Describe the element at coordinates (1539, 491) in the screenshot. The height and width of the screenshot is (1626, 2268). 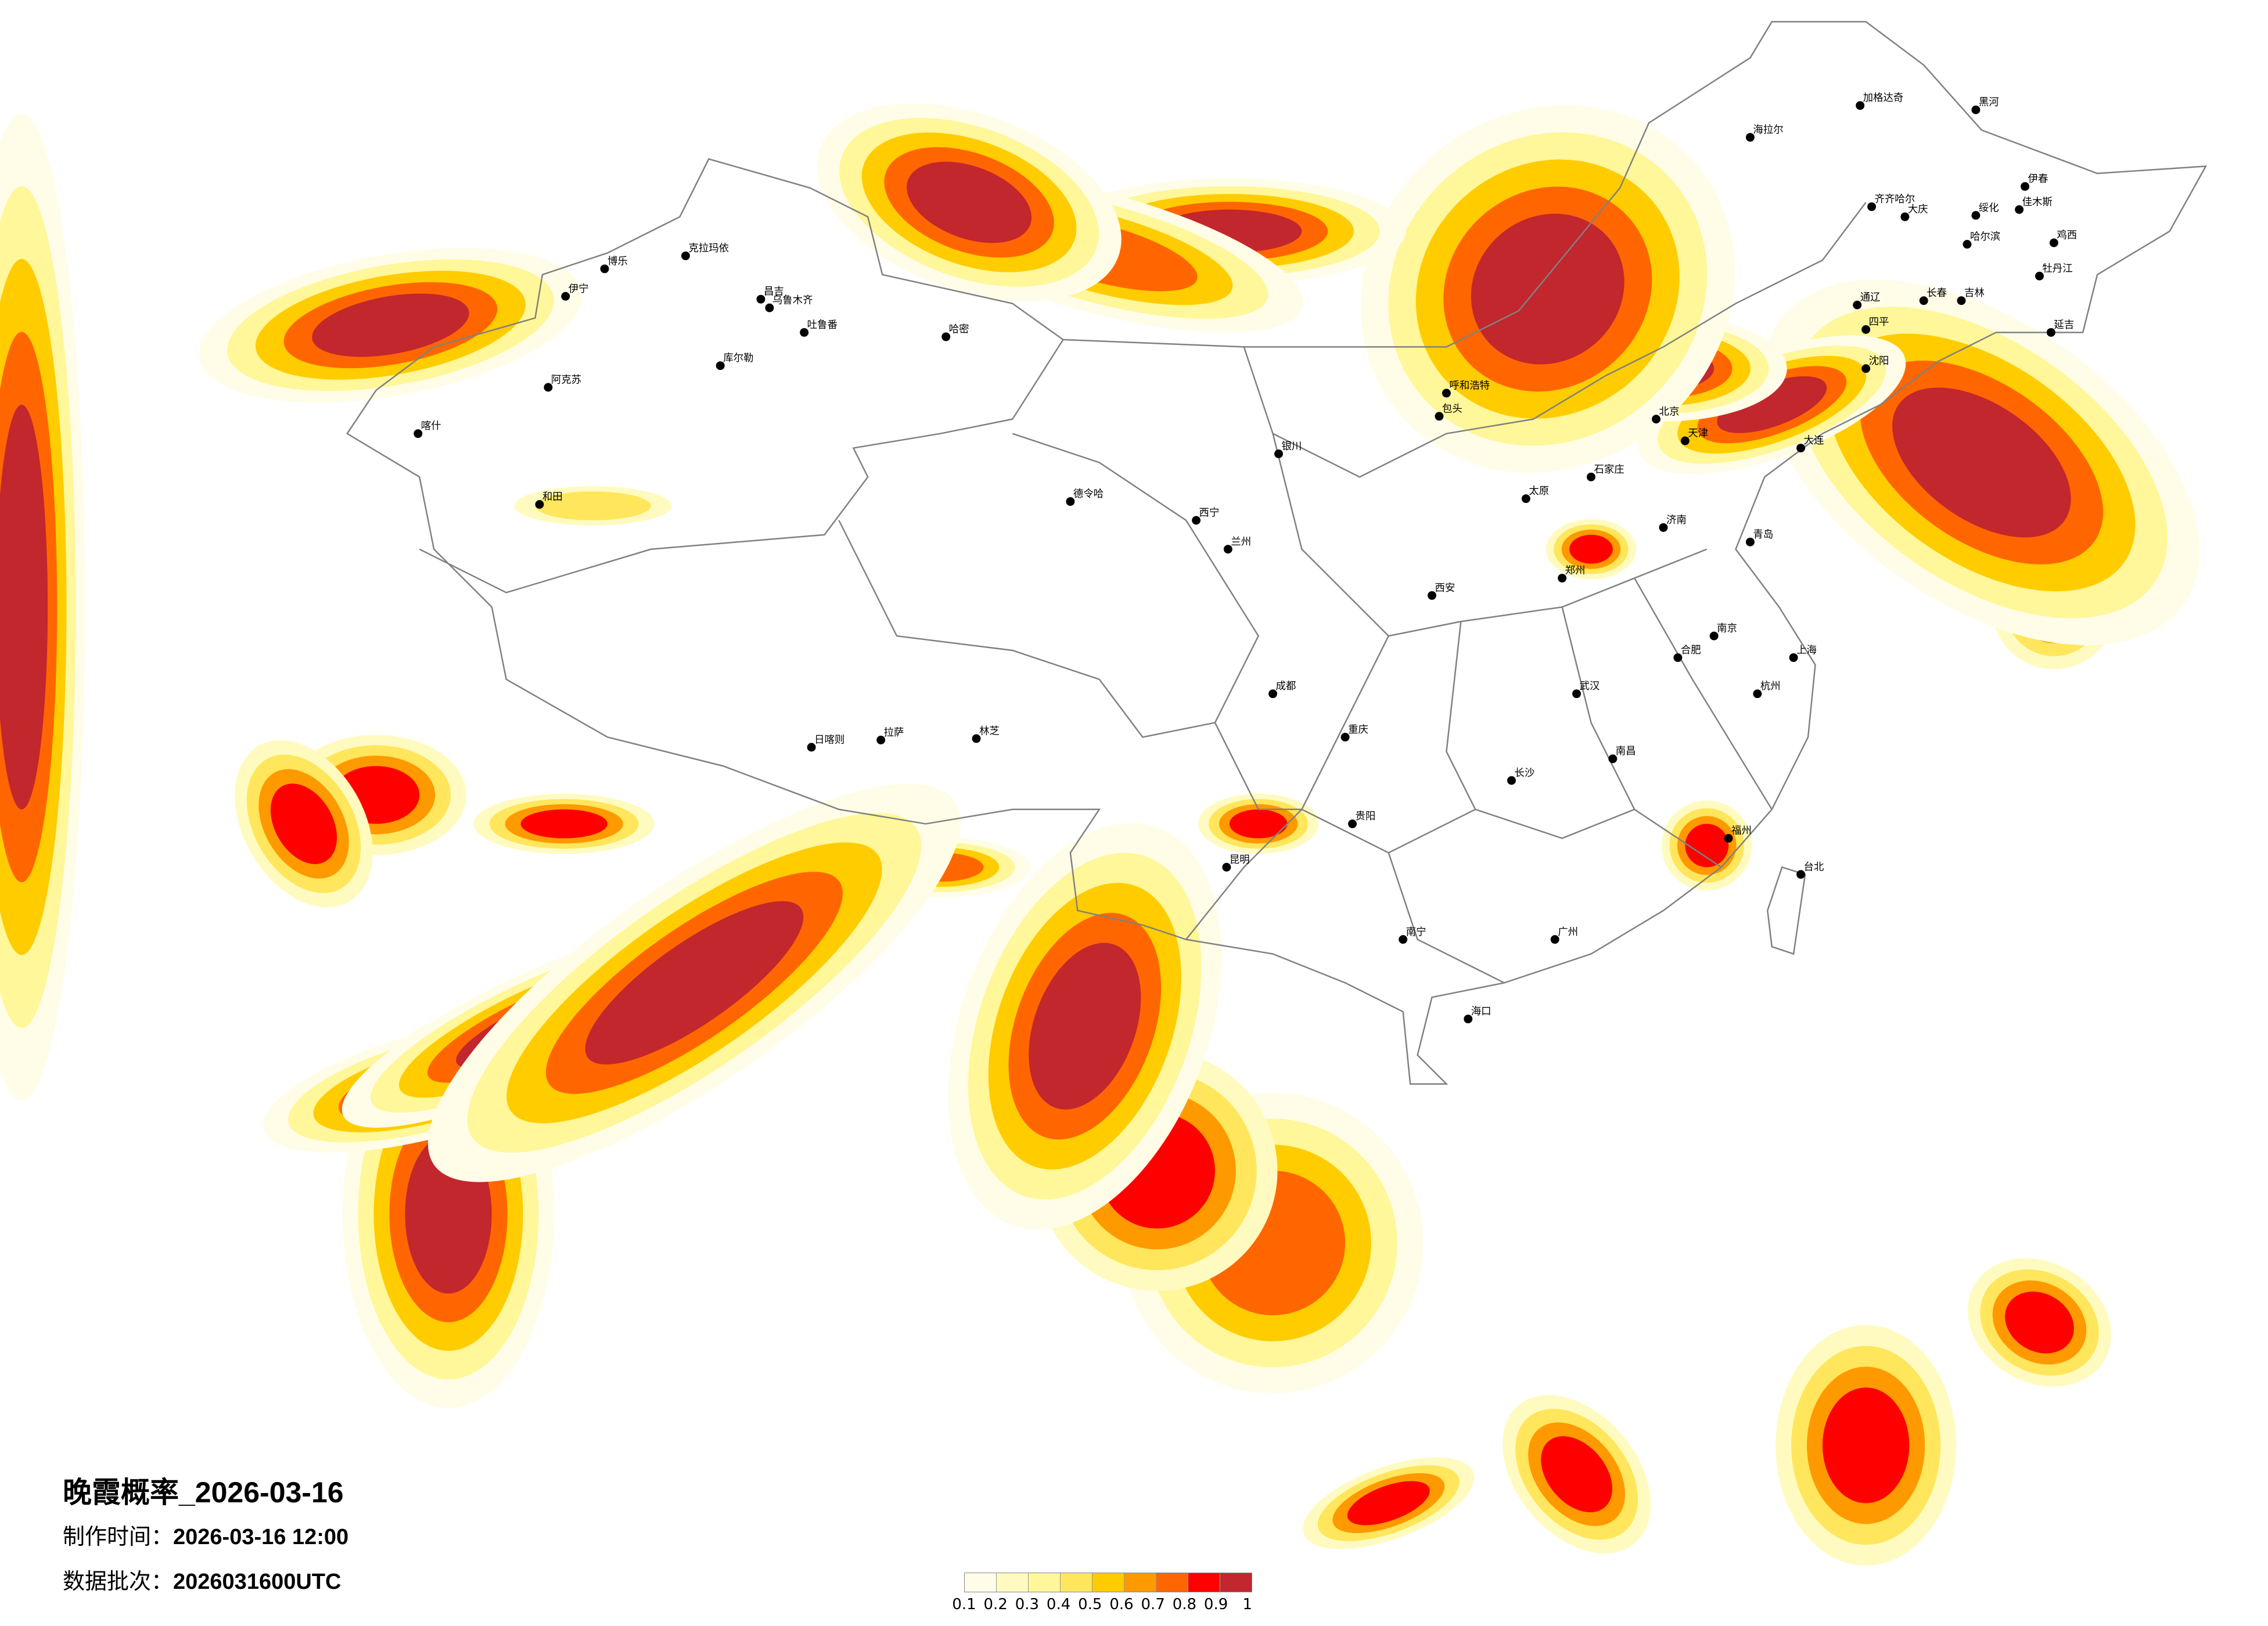
I see `city-label: 太原` at that location.